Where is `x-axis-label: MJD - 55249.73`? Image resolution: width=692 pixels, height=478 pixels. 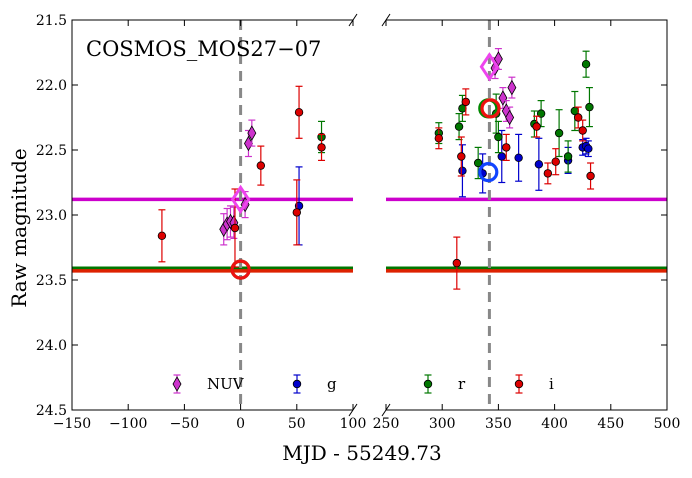
x-axis-label: MJD - 55249.73 is located at coordinates (361, 453).